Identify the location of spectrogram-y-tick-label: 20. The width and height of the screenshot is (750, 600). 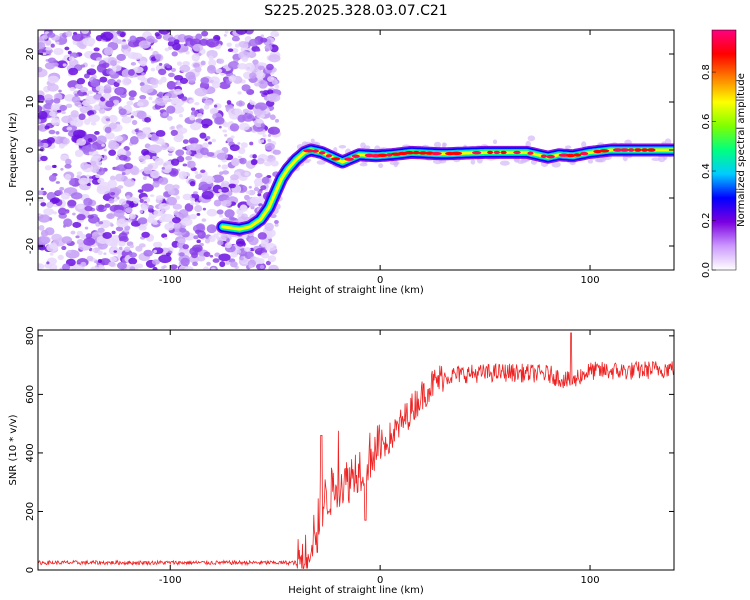
(30, 54).